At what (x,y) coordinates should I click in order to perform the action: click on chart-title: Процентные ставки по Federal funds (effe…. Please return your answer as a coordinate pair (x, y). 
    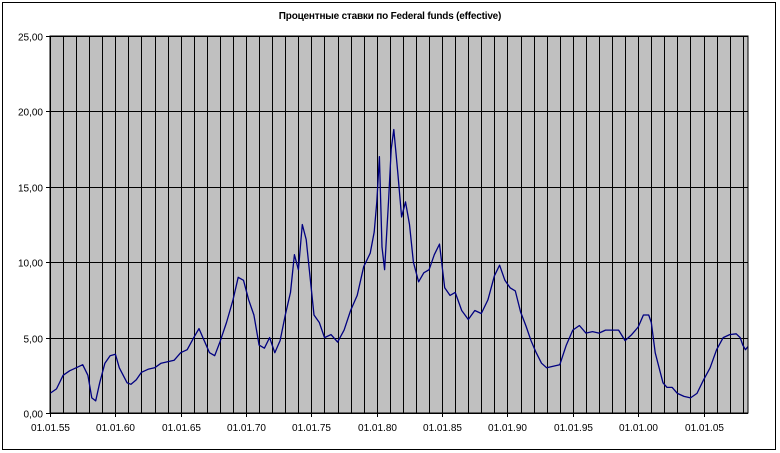
    Looking at the image, I should click on (390, 16).